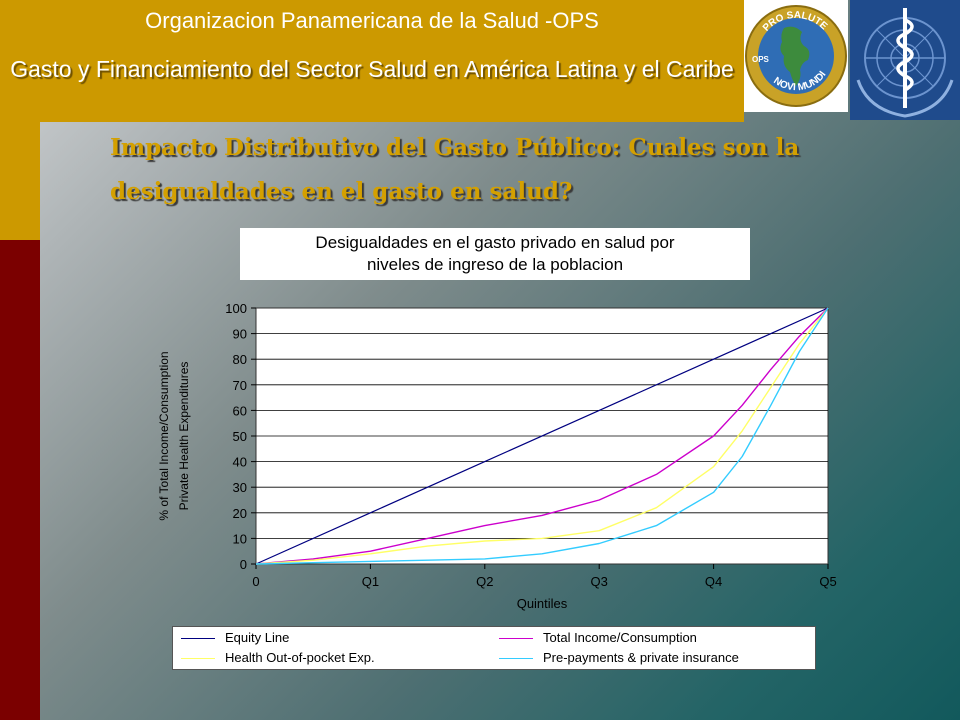 This screenshot has height=720, width=960. Describe the element at coordinates (495, 264) in the screenshot. I see `chart-title-line2: niveles de ingreso de la poblacion` at that location.